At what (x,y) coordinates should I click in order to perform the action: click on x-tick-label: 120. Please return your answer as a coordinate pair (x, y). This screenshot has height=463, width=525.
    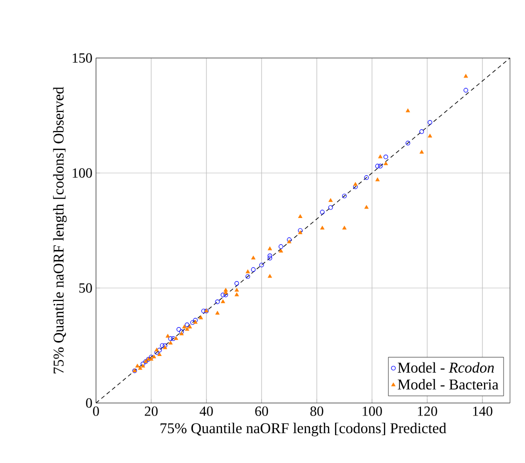
    Looking at the image, I should click on (428, 411).